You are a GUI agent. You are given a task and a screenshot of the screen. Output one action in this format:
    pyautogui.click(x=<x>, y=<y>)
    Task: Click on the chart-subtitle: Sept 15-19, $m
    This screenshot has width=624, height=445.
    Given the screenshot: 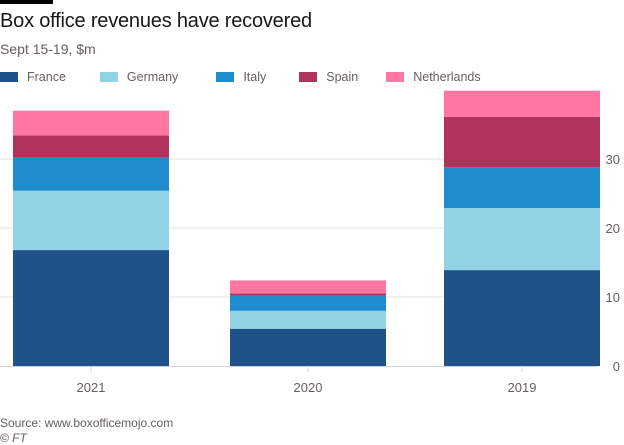 What is the action you would take?
    pyautogui.click(x=48, y=49)
    